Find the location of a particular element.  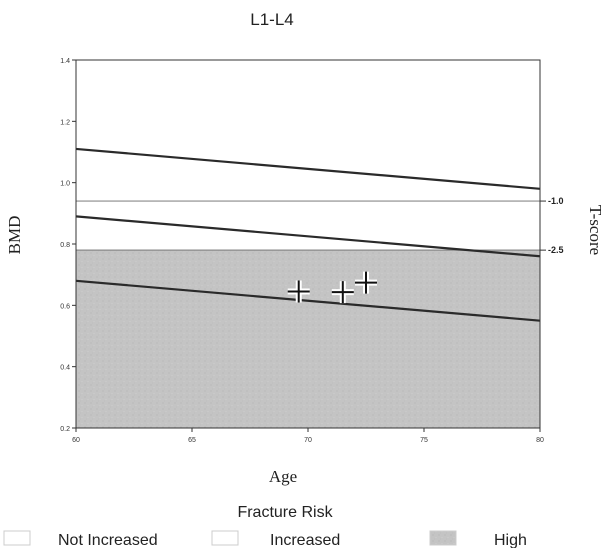

y-tick-label-0: 0.2 is located at coordinates (65, 429).